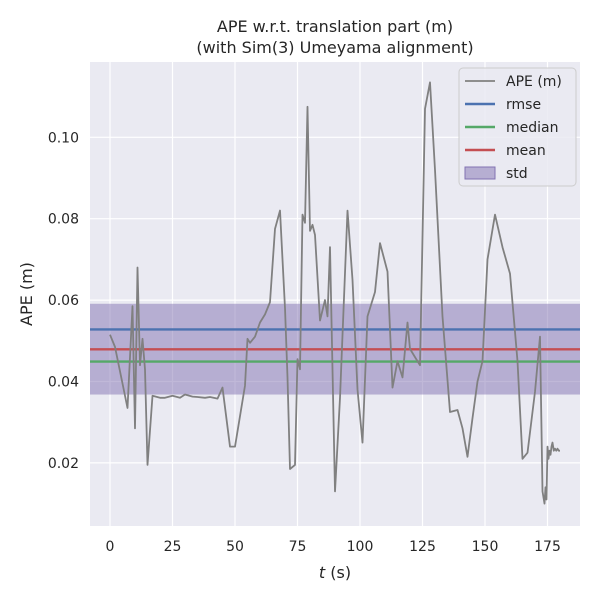  What do you see at coordinates (526, 151) in the screenshot?
I see `legend-mean-label: mean` at bounding box center [526, 151].